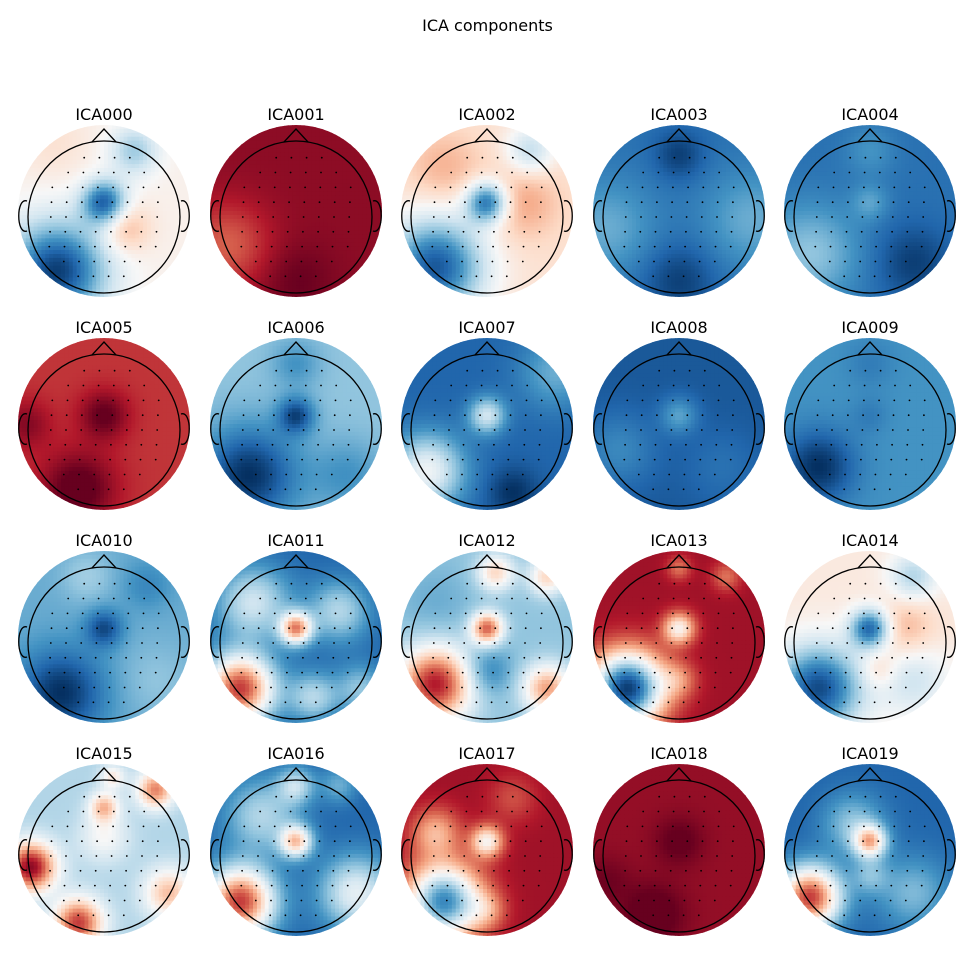 This screenshot has height=967, width=975. I want to click on component-title: ICA009, so click(870, 327).